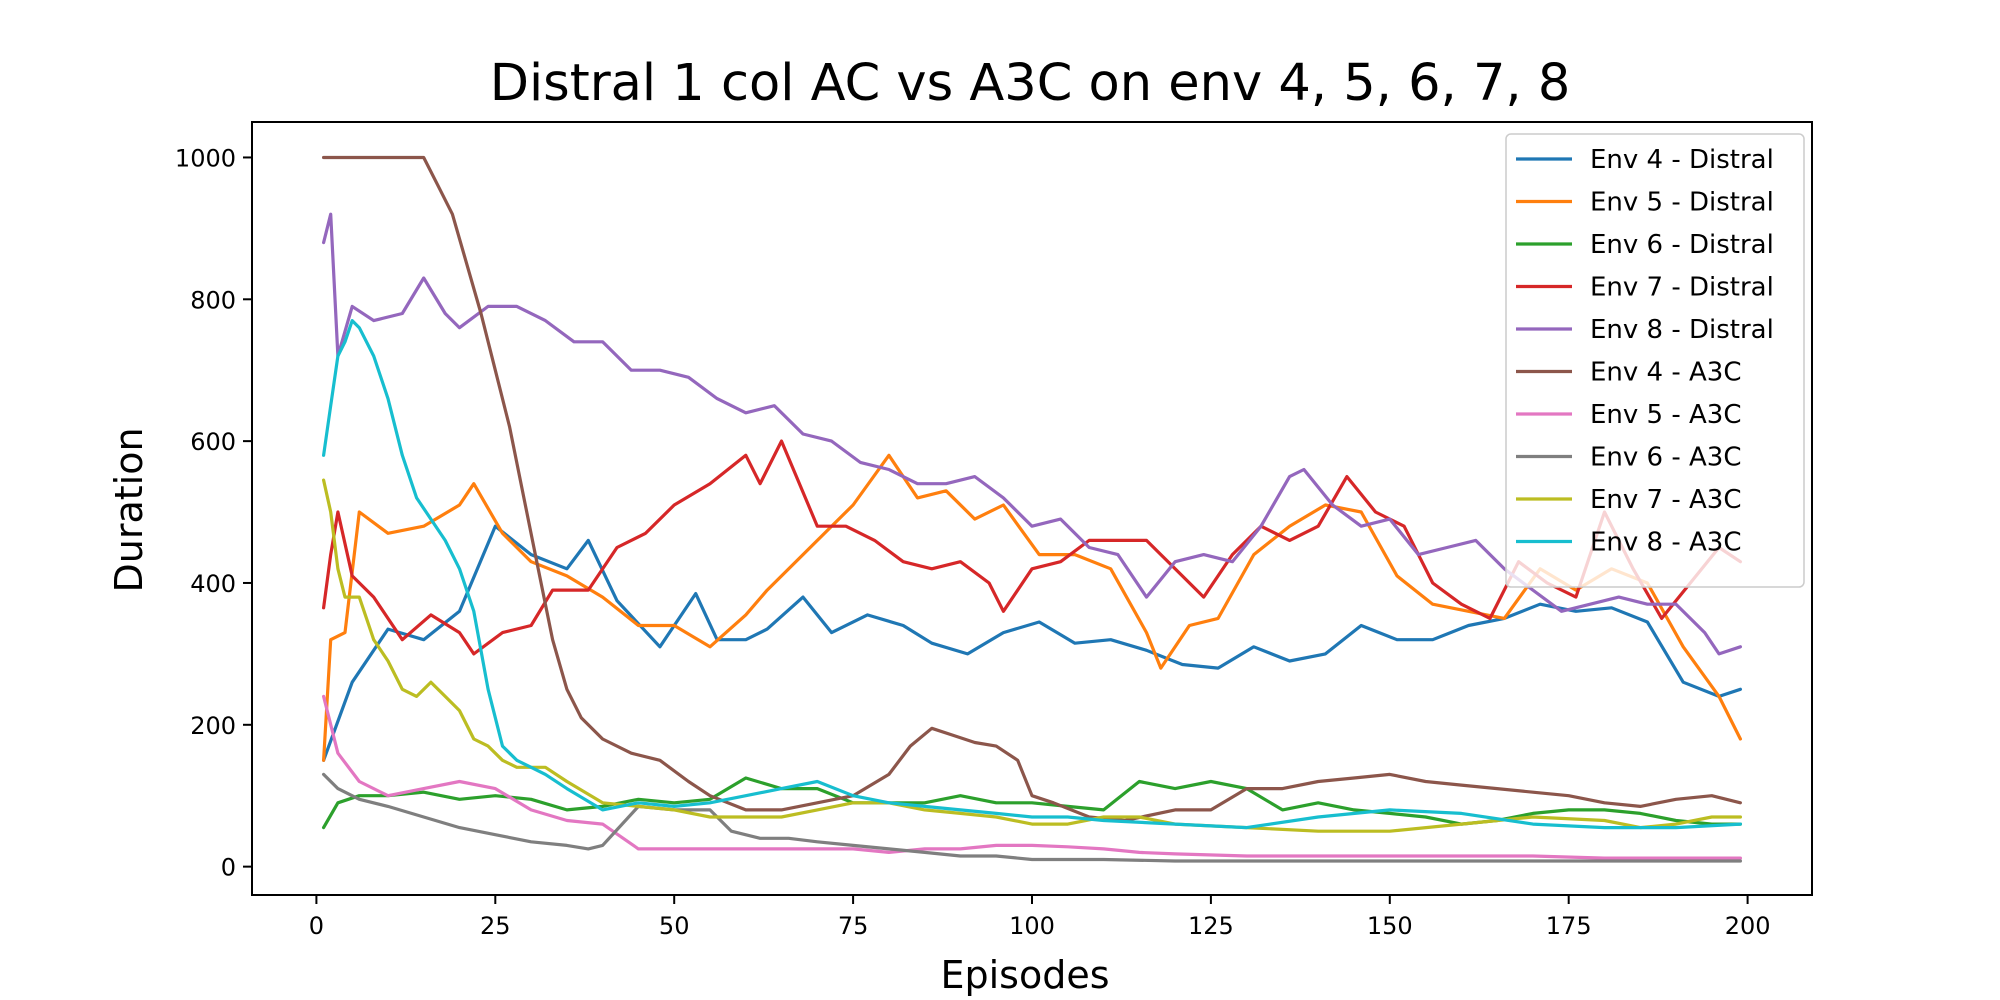 The width and height of the screenshot is (2000, 1000). Describe the element at coordinates (1569, 926) in the screenshot. I see `x-tick-label: 175` at that location.